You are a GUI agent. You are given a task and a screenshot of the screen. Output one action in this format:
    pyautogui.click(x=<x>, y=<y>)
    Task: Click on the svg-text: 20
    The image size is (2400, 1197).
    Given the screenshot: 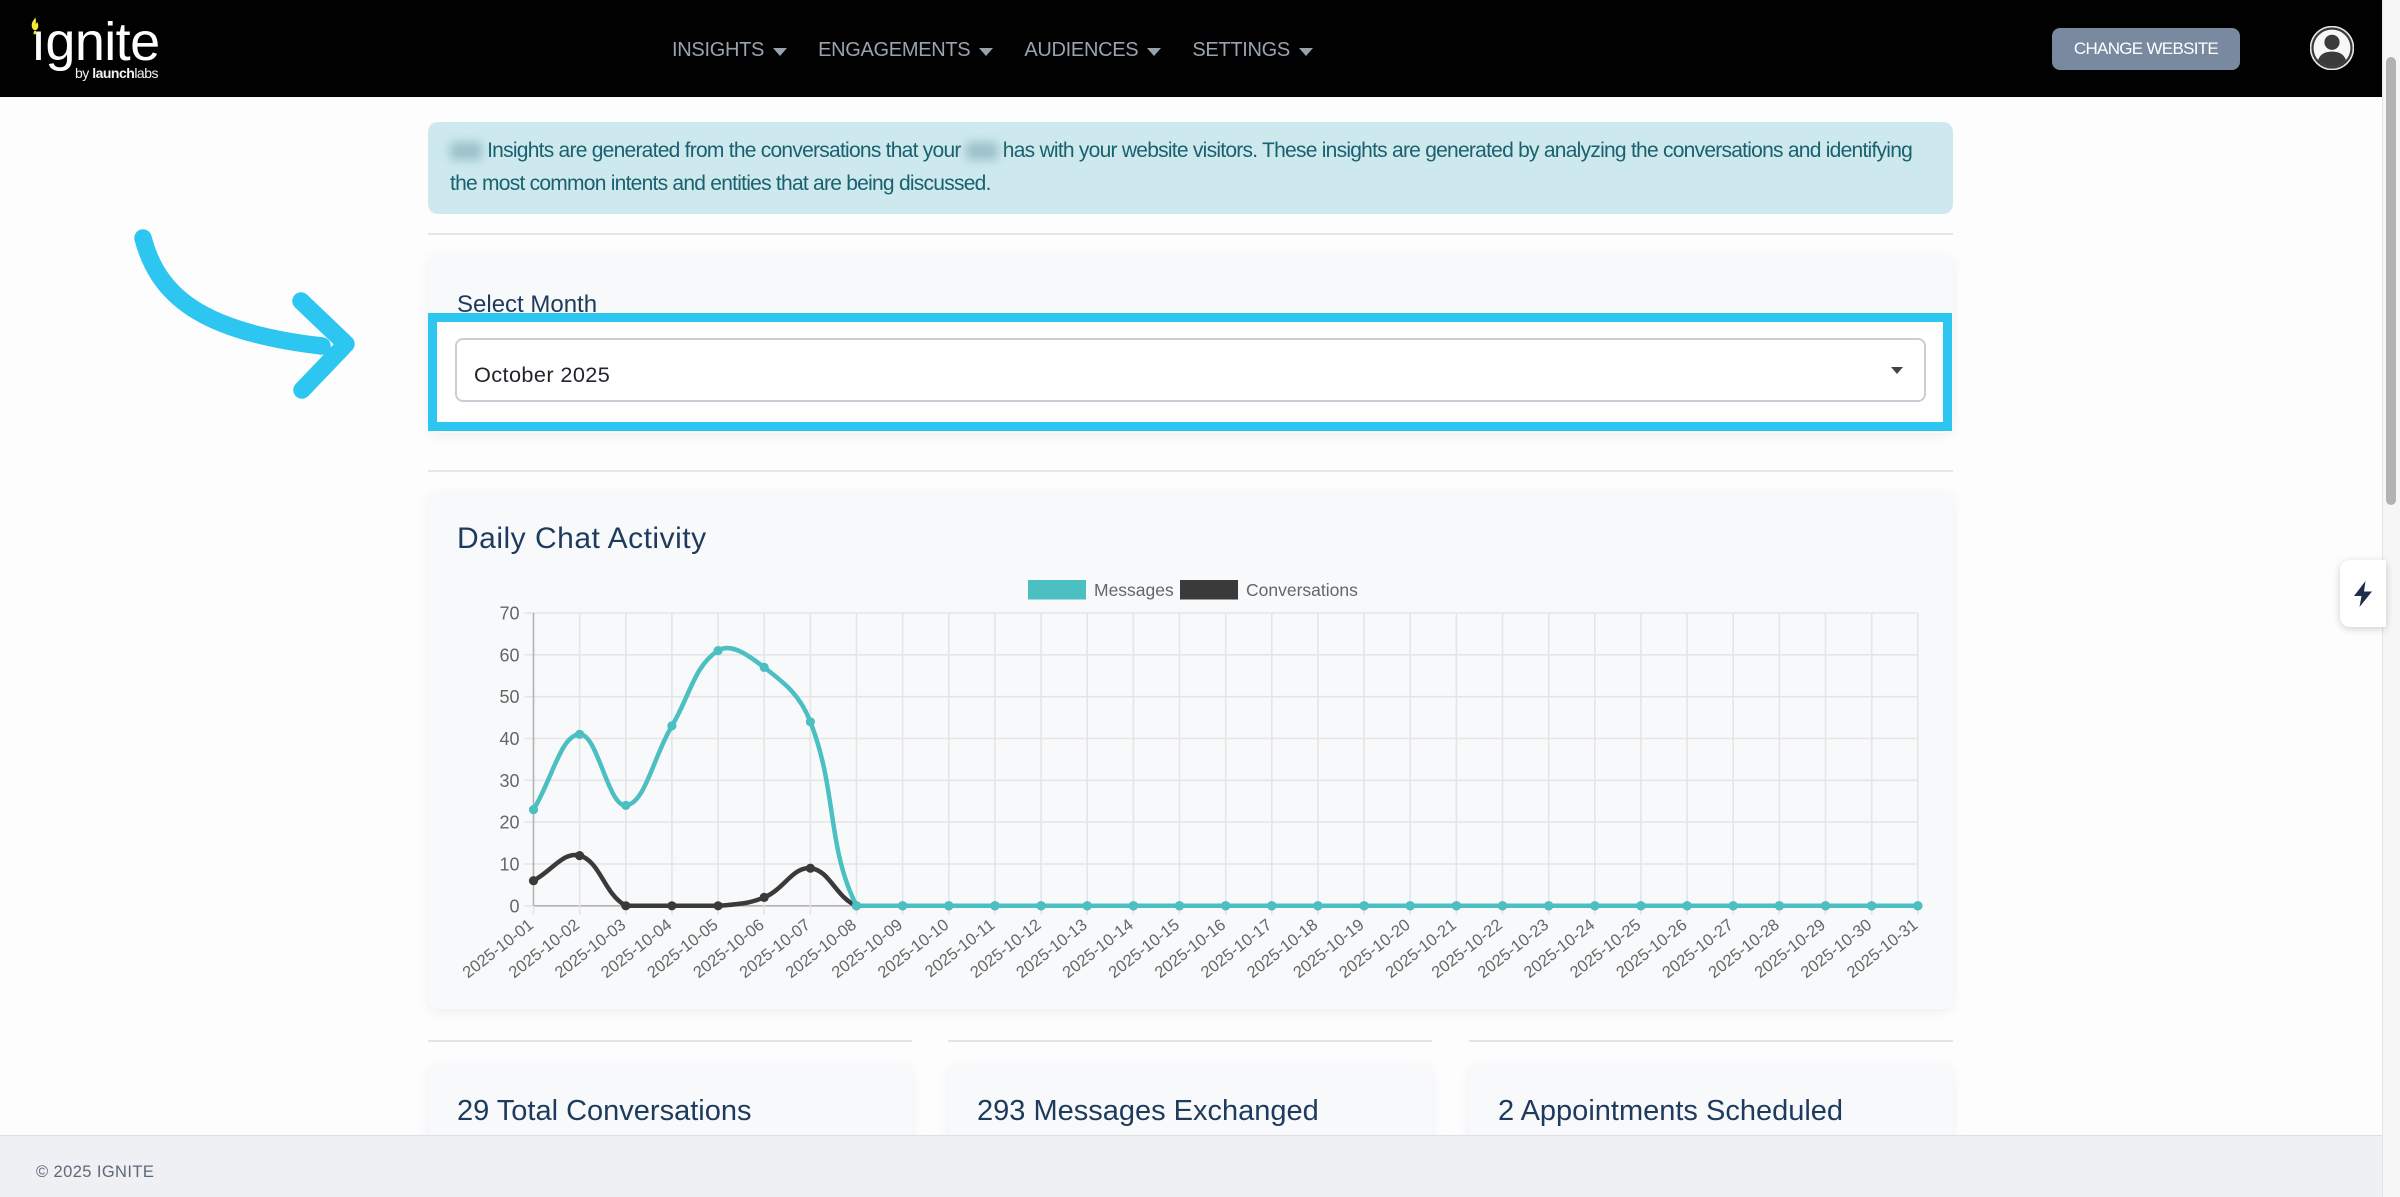 What is the action you would take?
    pyautogui.click(x=509, y=823)
    